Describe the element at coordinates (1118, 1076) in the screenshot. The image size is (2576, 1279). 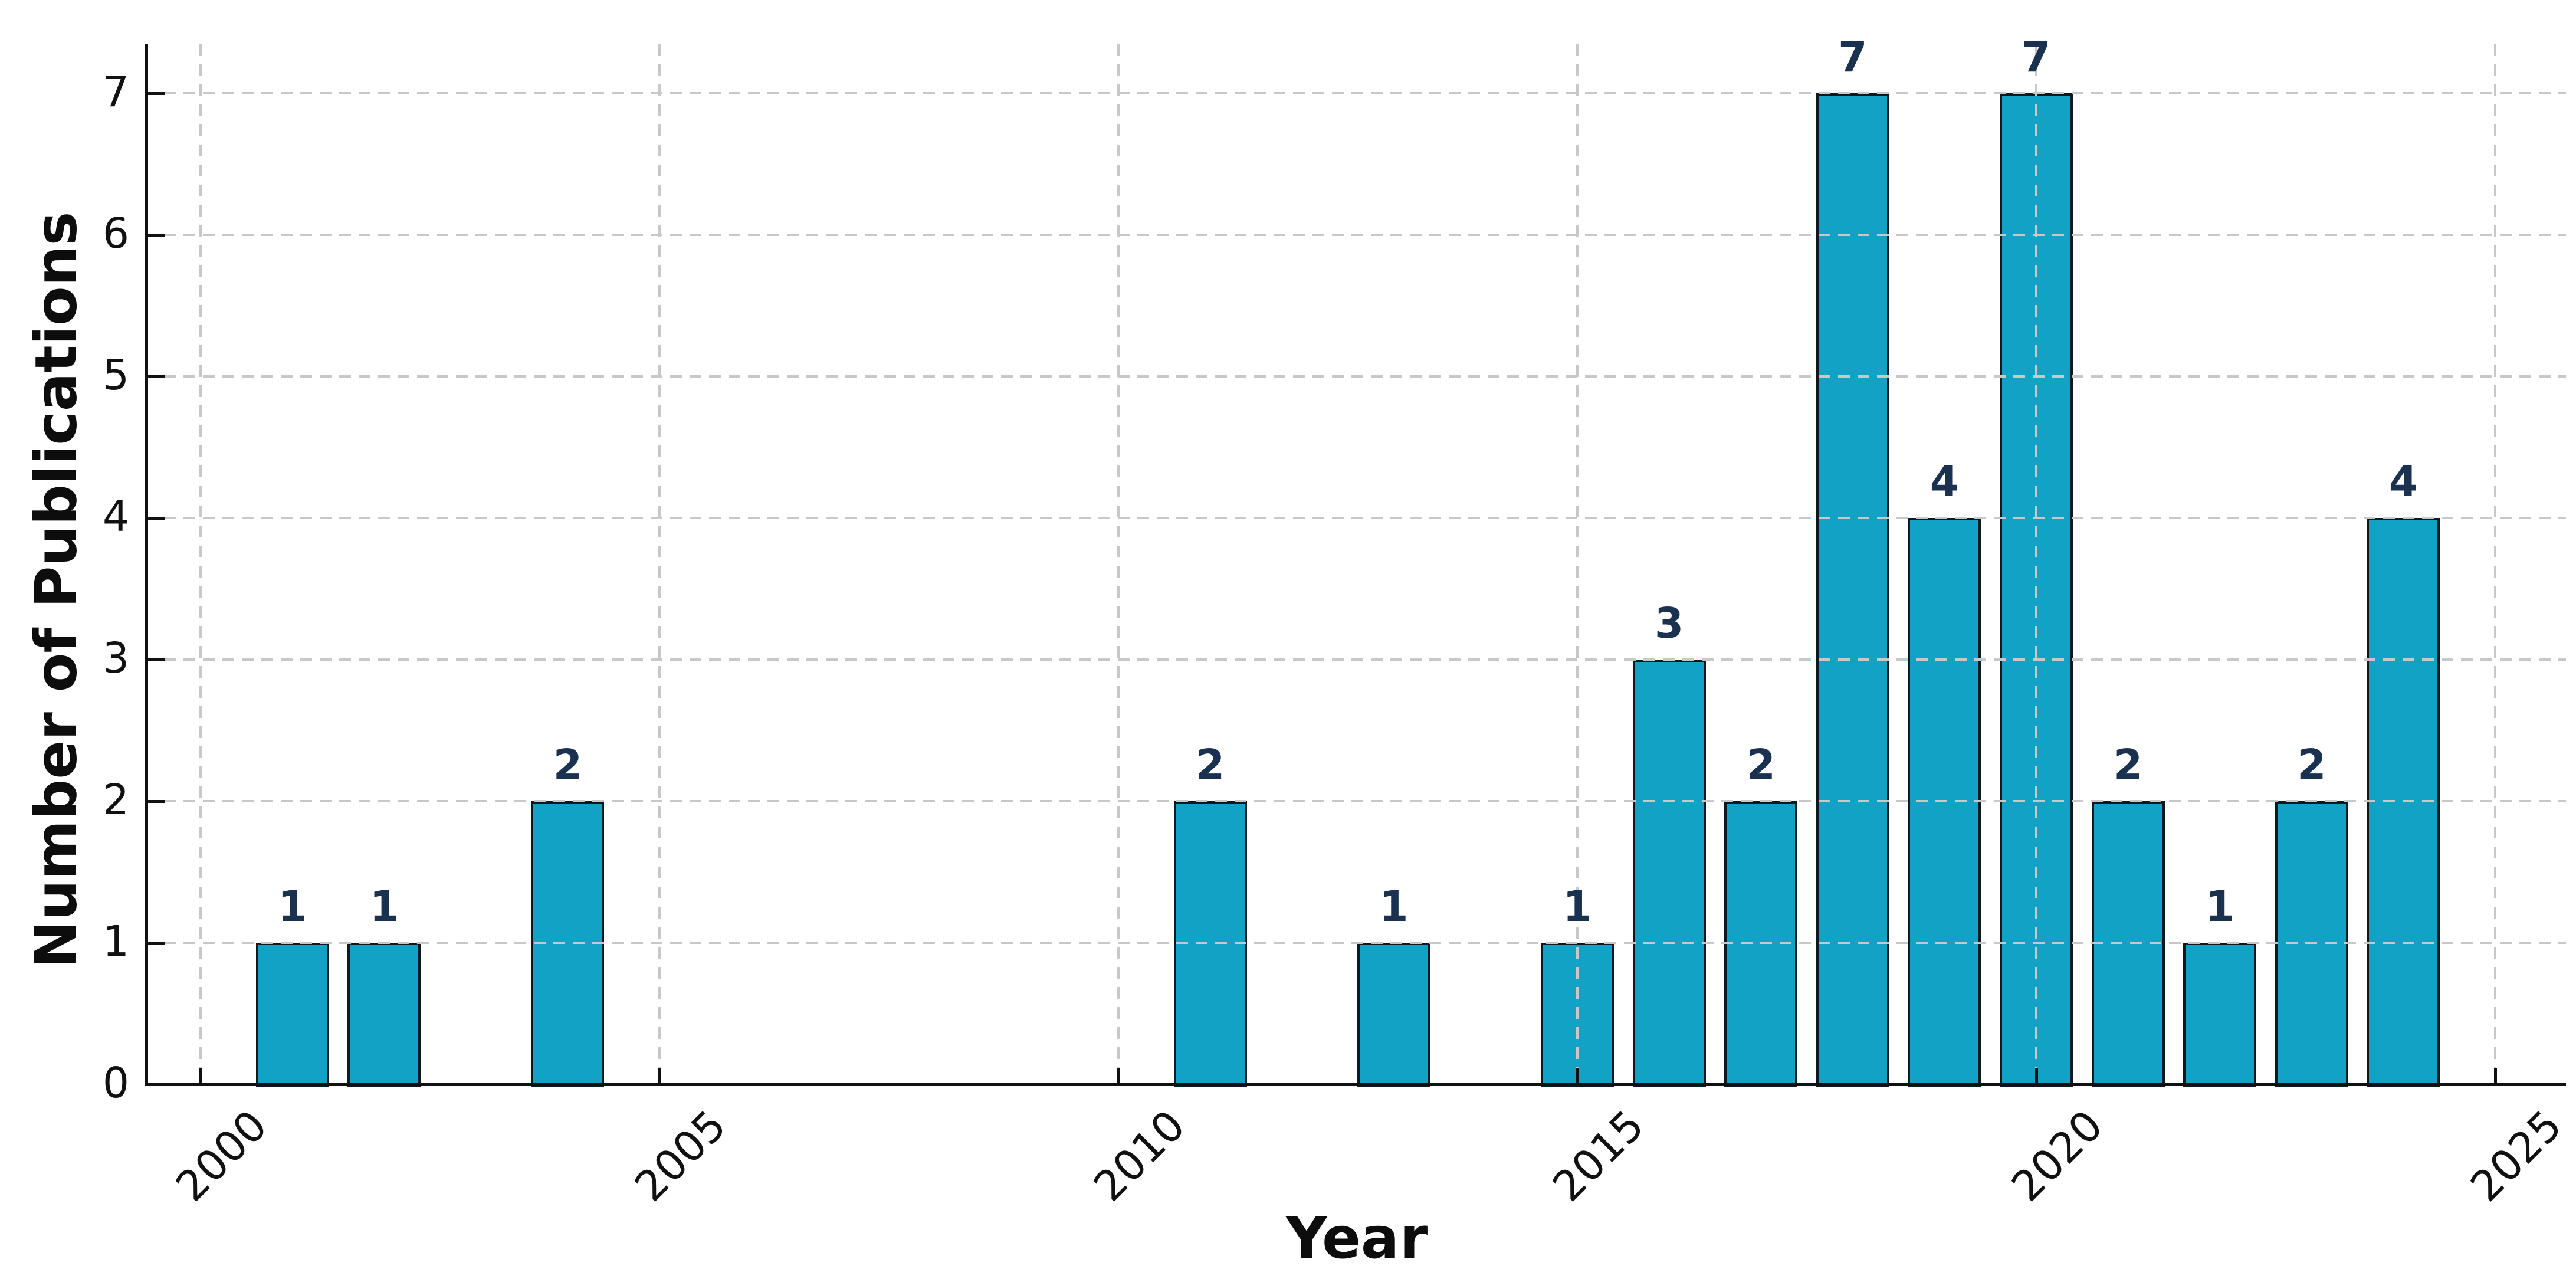
I see `x-tick-2010` at that location.